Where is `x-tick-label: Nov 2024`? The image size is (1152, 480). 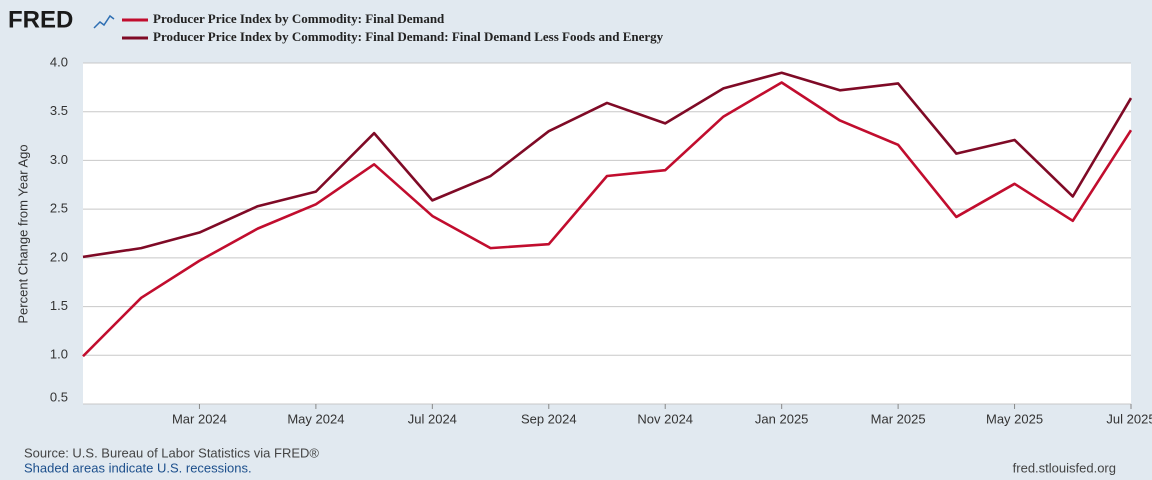 x-tick-label: Nov 2024 is located at coordinates (665, 418).